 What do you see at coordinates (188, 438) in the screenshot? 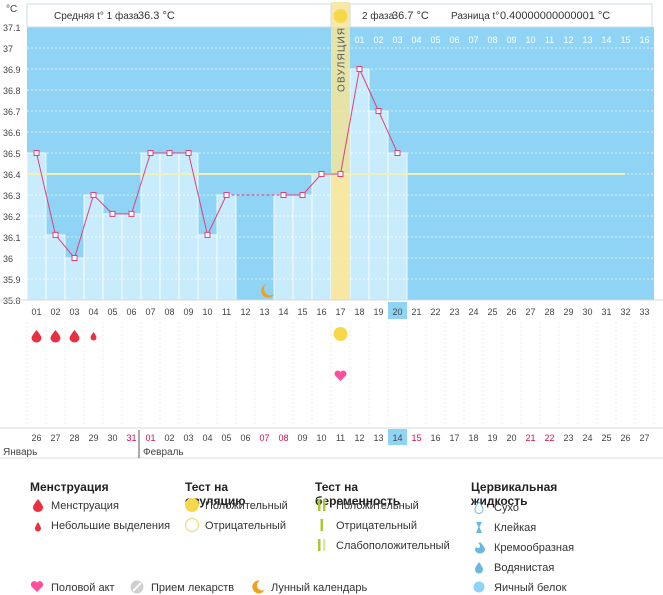
I see `calendar-date: 03` at bounding box center [188, 438].